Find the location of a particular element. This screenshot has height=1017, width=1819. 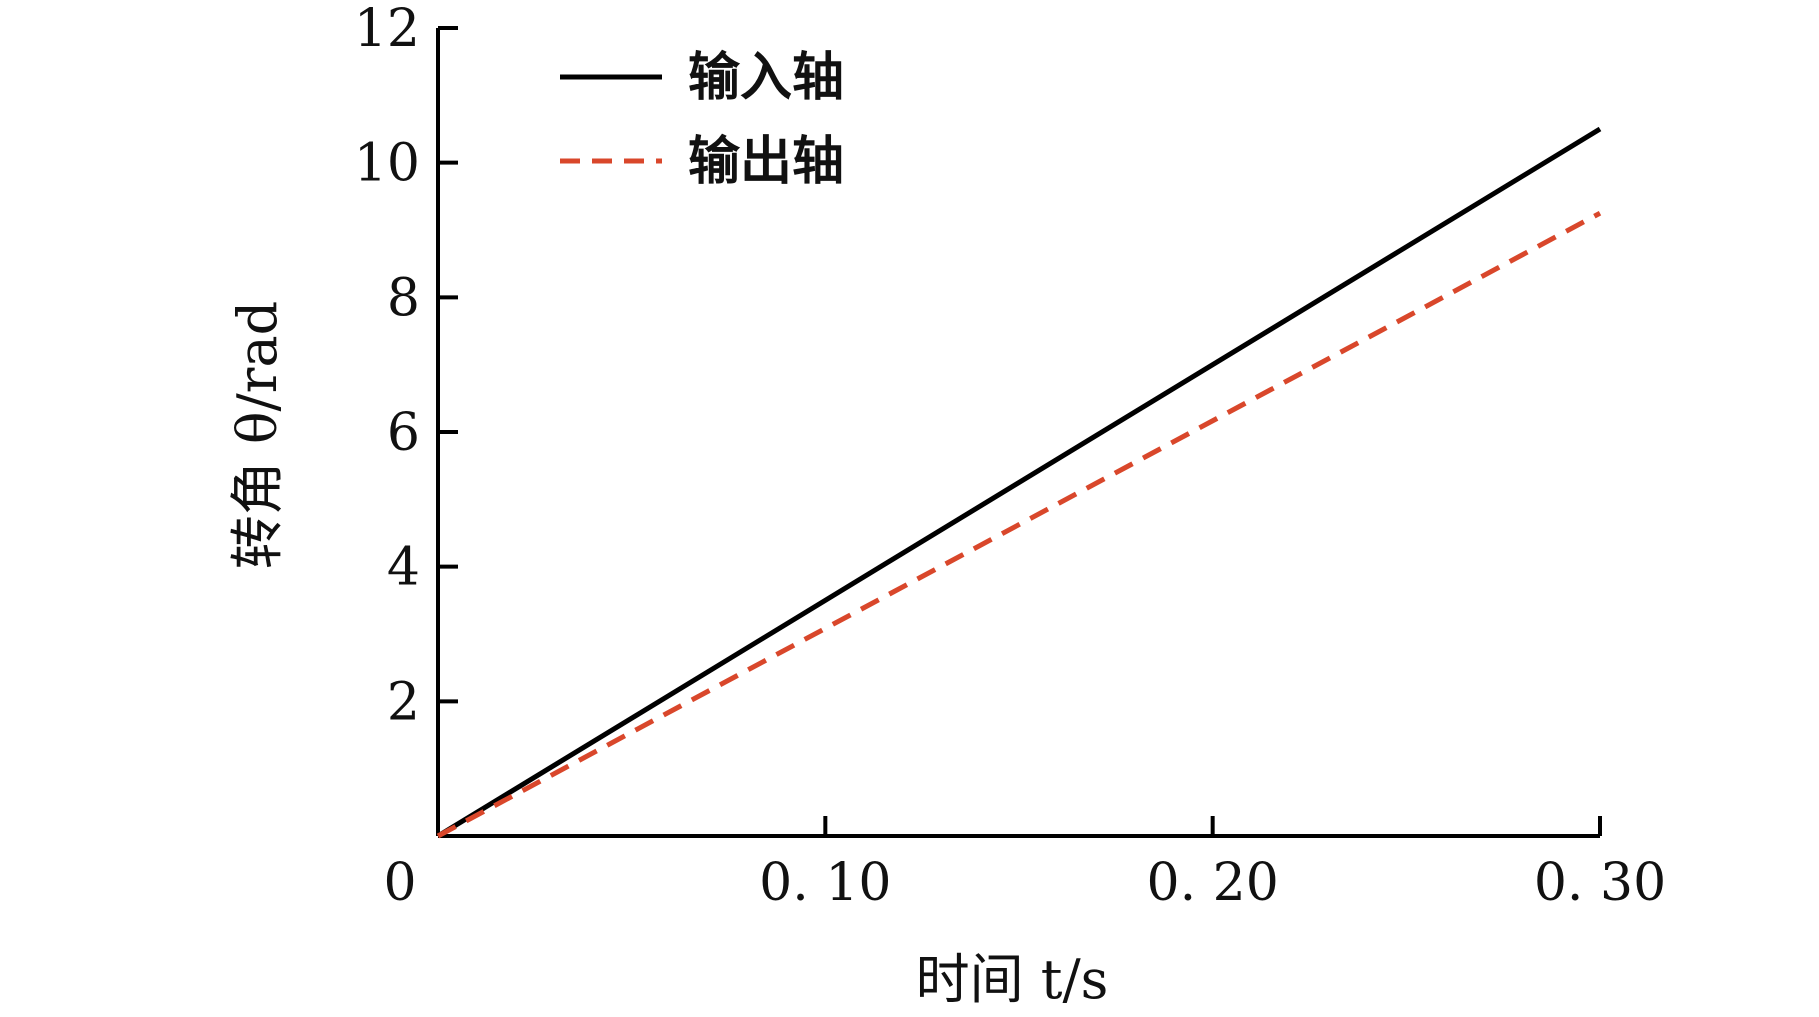

x-tick-label: 0. 30 is located at coordinates (1600, 883).